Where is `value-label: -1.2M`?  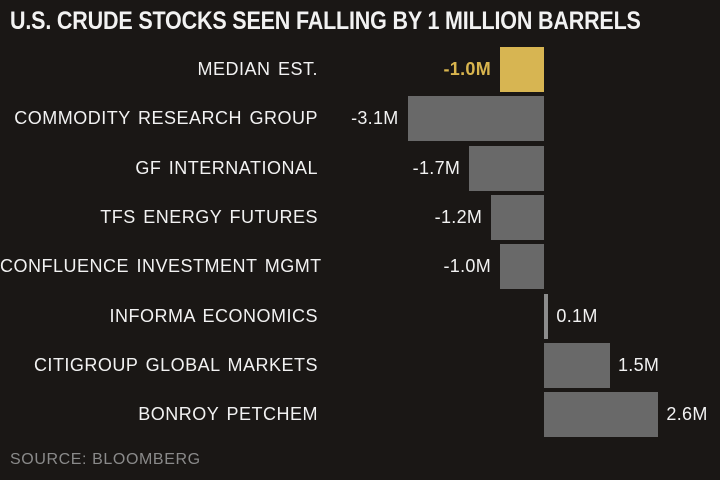 value-label: -1.2M is located at coordinates (458, 216).